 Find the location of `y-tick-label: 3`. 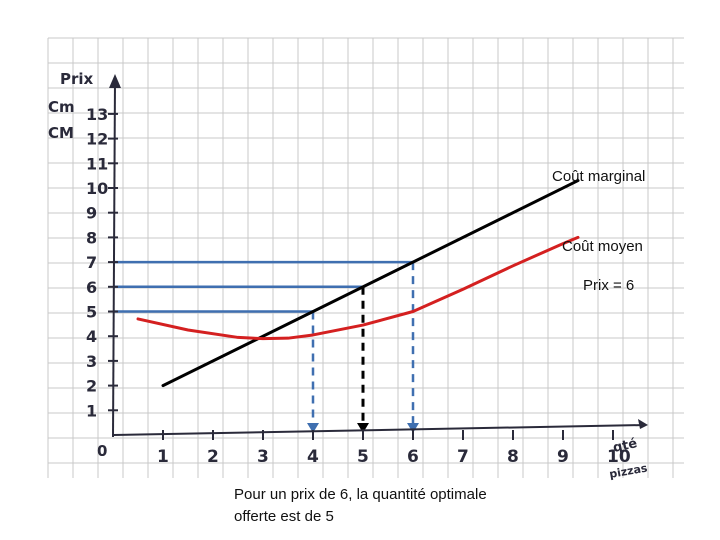

y-tick-label: 3 is located at coordinates (91, 361).